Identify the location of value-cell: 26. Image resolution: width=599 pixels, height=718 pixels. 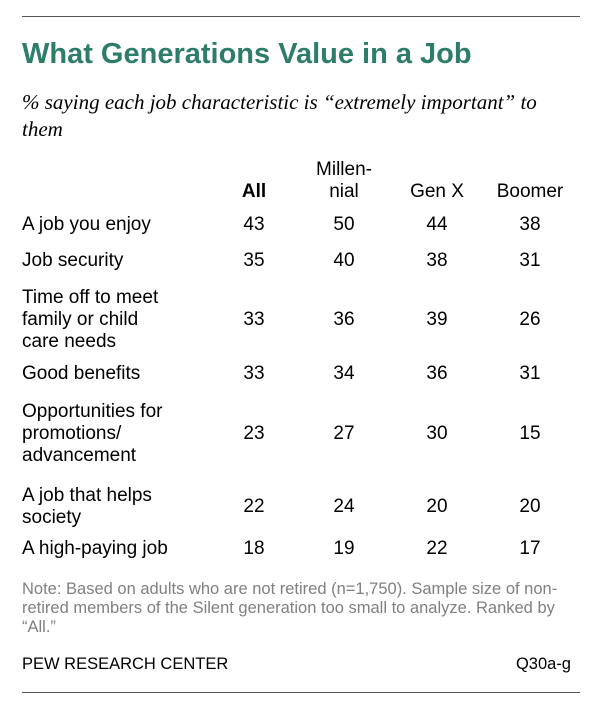
(530, 319).